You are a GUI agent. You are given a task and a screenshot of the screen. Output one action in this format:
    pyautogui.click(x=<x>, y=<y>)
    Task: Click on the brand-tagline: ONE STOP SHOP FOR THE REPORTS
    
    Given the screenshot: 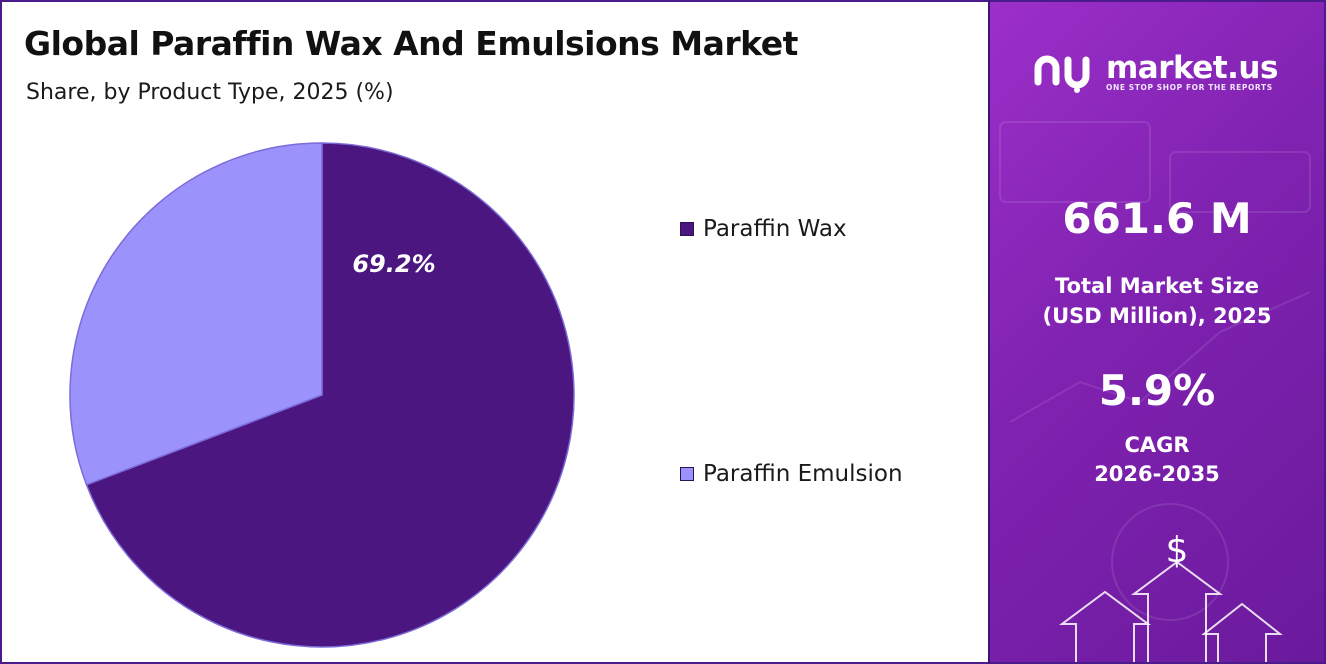 What is the action you would take?
    pyautogui.click(x=1189, y=87)
    